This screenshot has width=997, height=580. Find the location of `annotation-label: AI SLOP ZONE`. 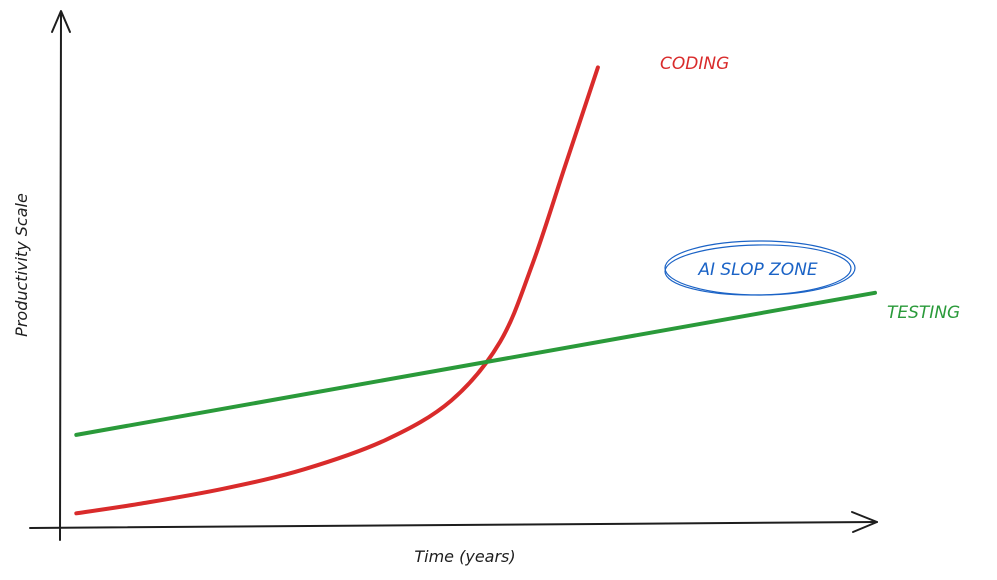

annotation-label: AI SLOP ZONE is located at coordinates (757, 270).